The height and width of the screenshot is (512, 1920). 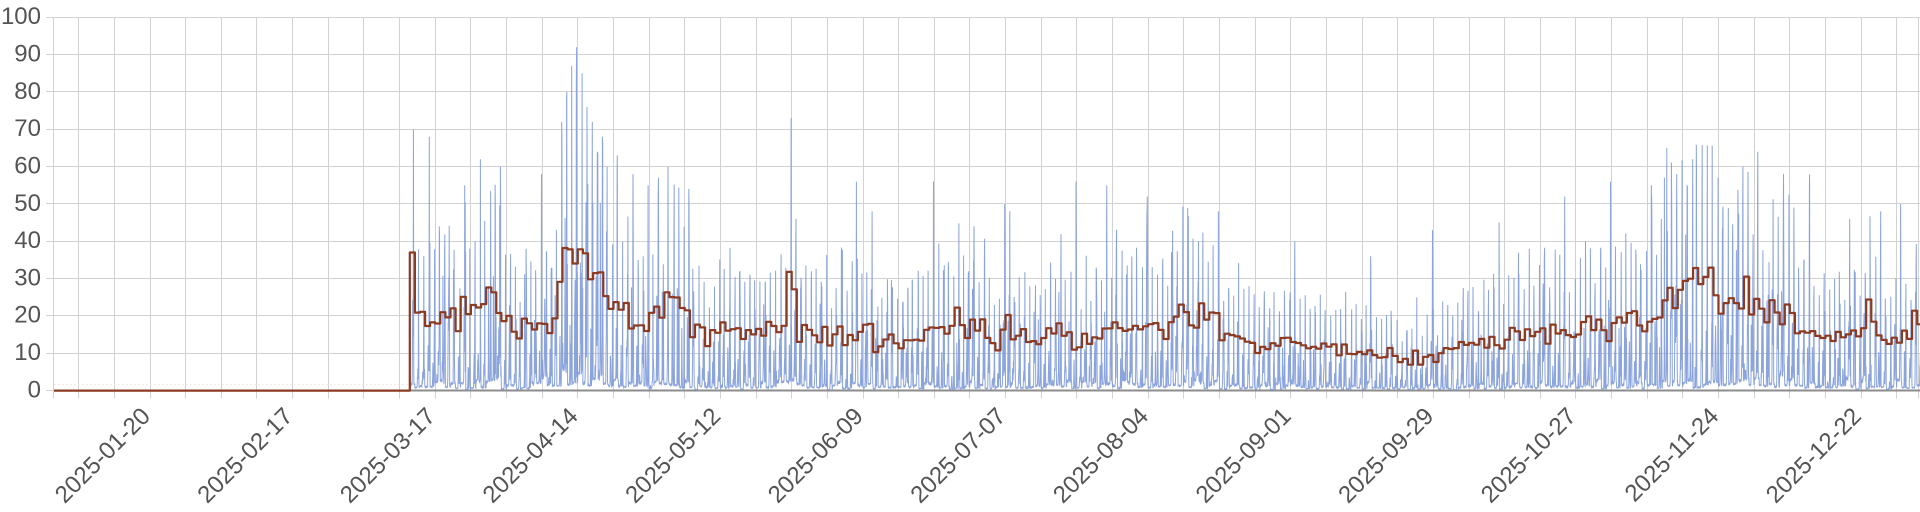 I want to click on svg-text: 10, so click(x=27, y=352).